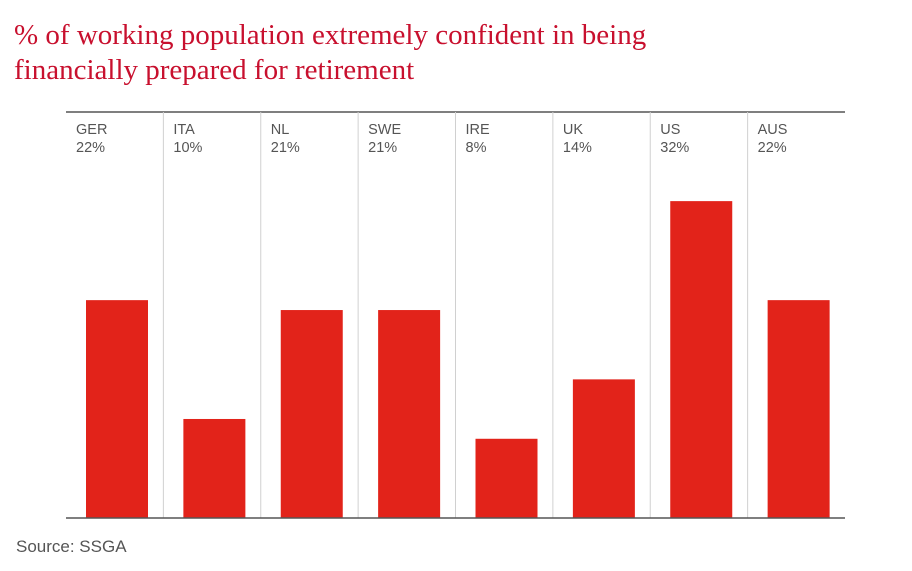 The height and width of the screenshot is (571, 912). I want to click on value-label: 32%, so click(674, 148).